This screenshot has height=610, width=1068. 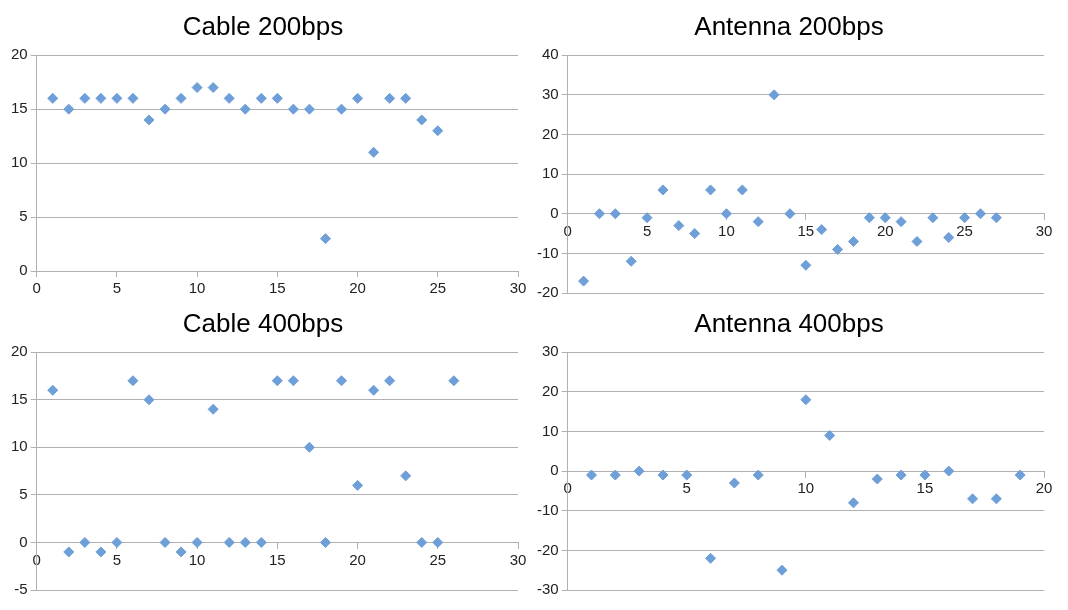 I want to click on y-tick-label: -30, so click(x=547, y=589).